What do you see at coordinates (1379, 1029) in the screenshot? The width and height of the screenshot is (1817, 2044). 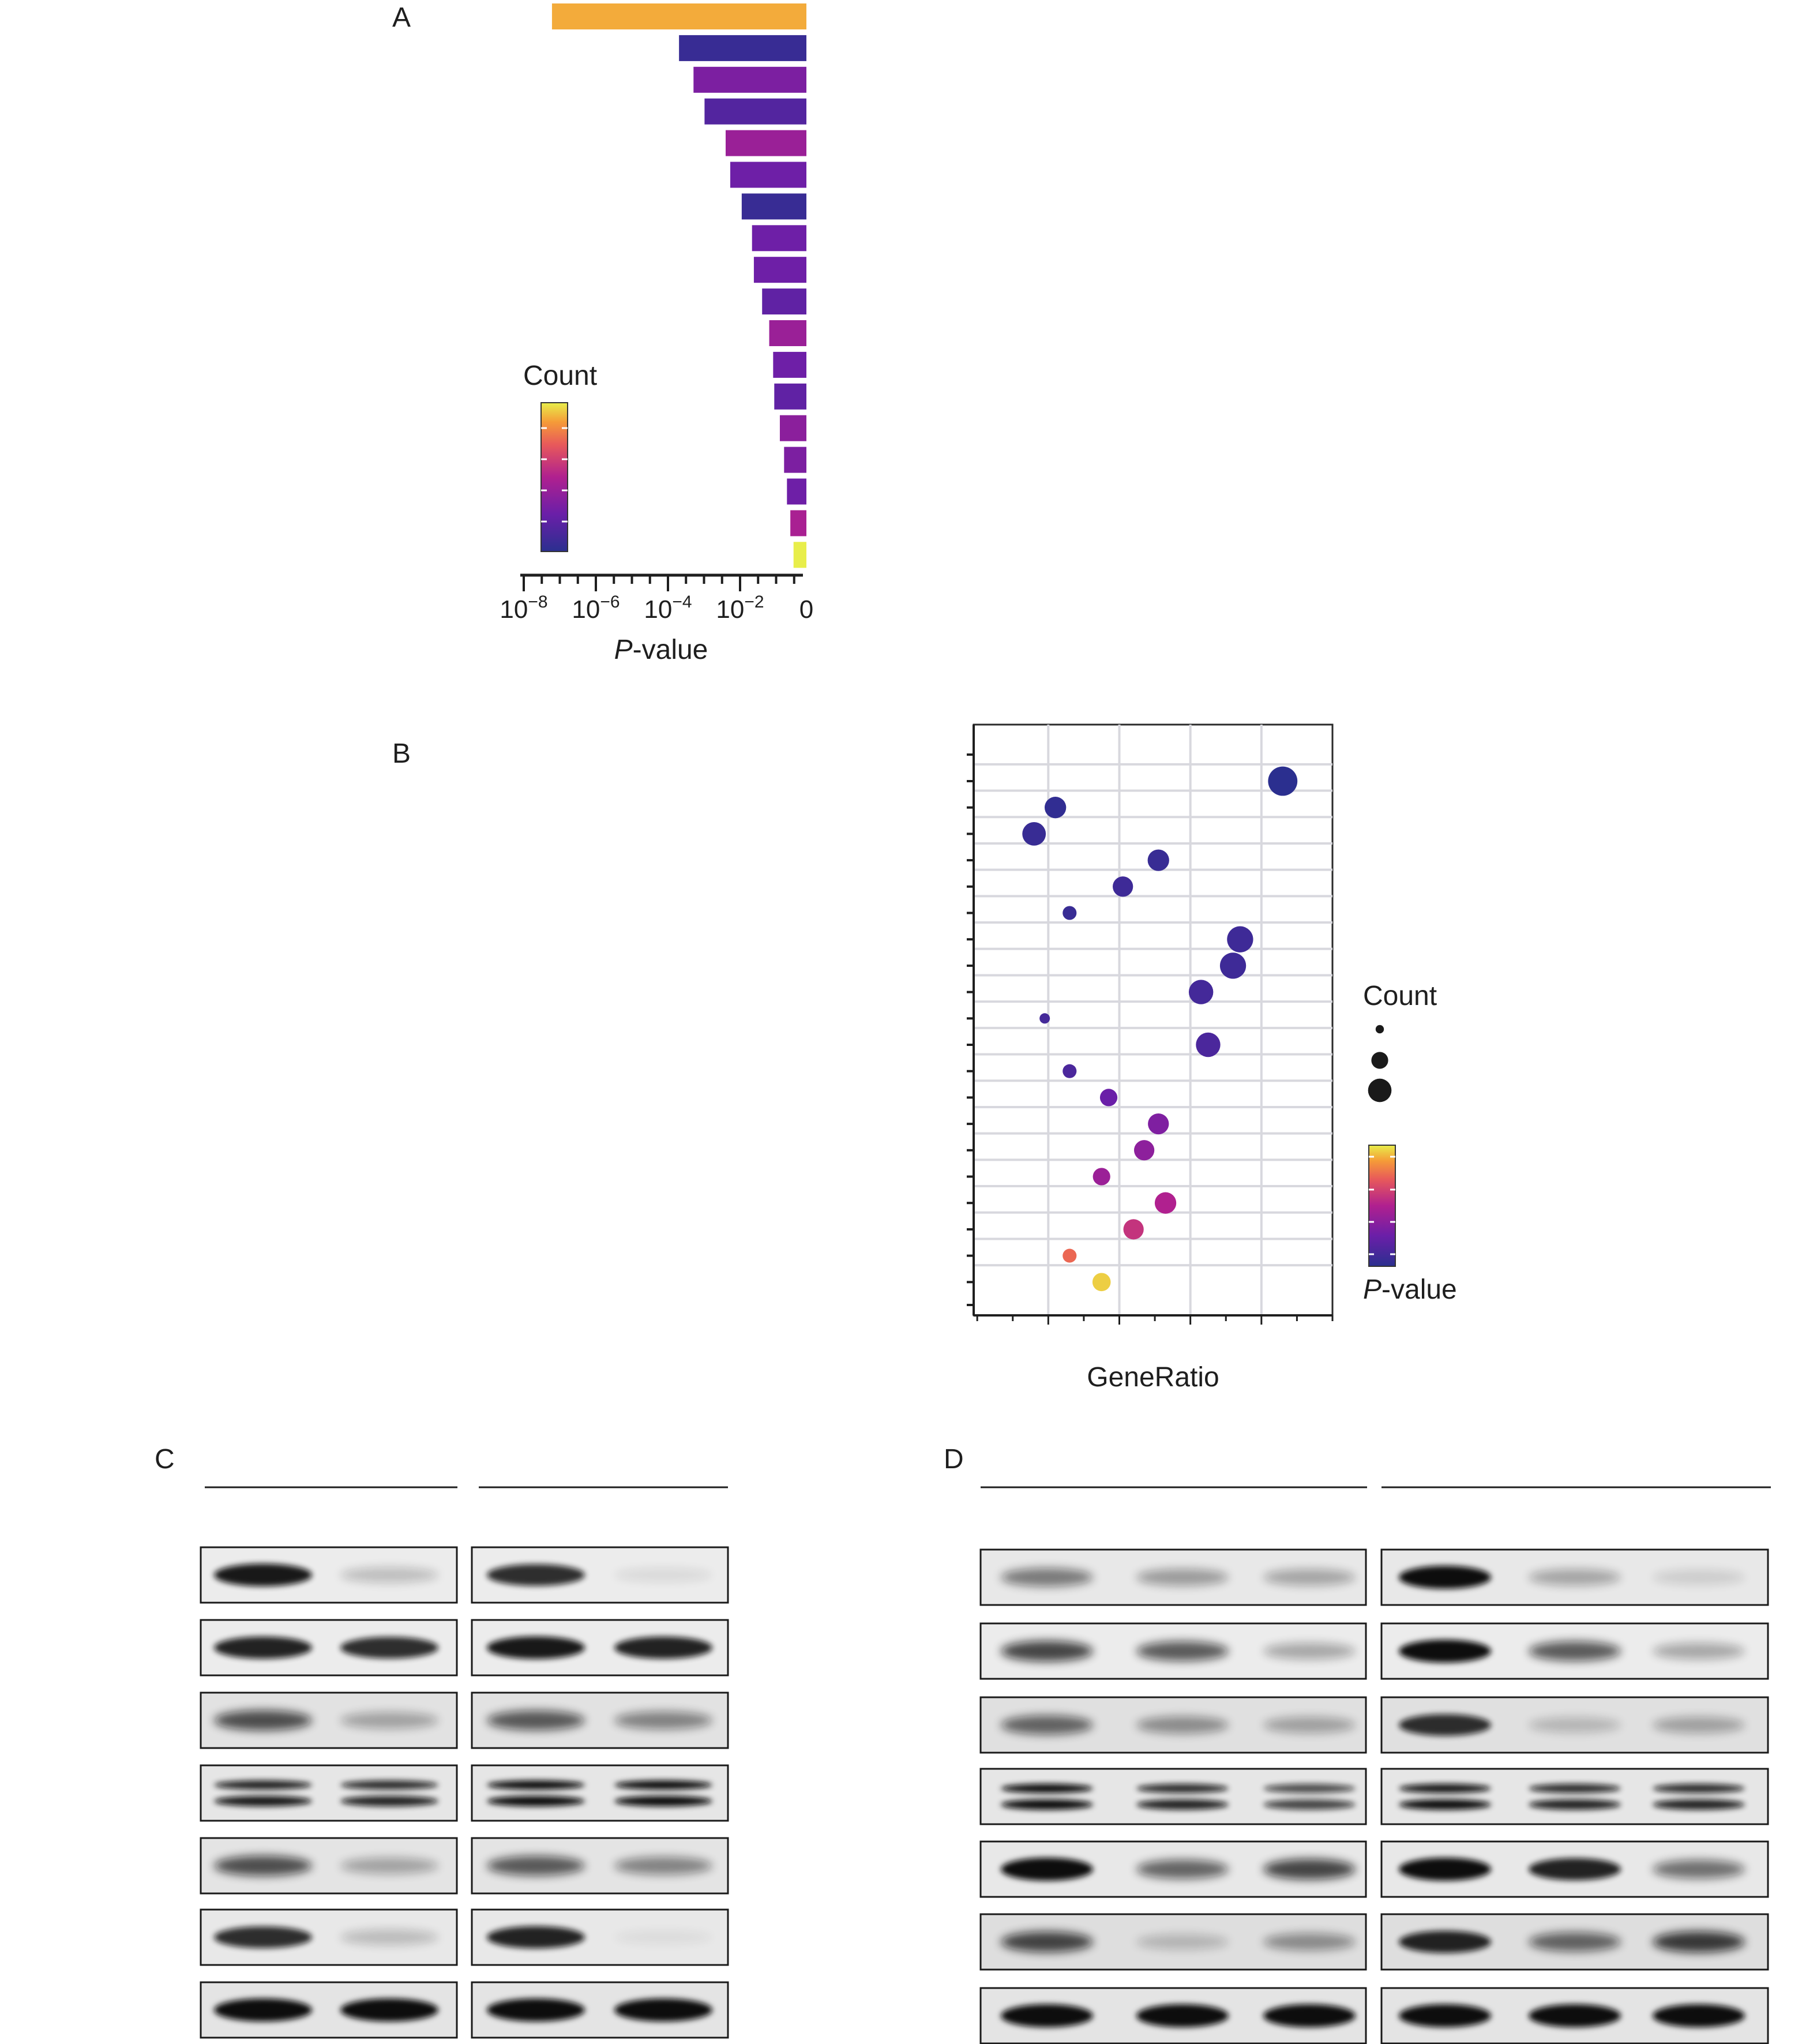 I see `size-legend-dot` at bounding box center [1379, 1029].